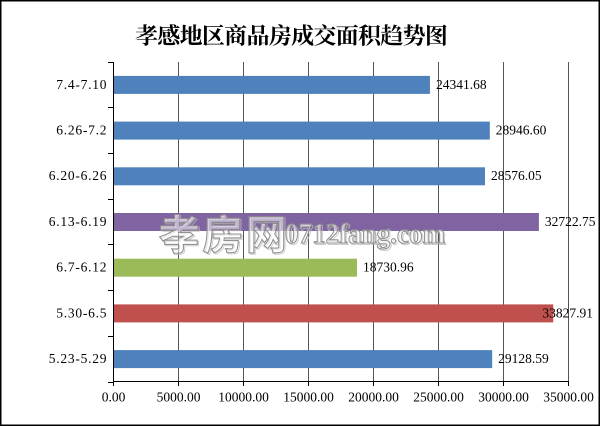 The image size is (600, 426). What do you see at coordinates (81, 129) in the screenshot?
I see `svg-text: 6.26-7.2` at bounding box center [81, 129].